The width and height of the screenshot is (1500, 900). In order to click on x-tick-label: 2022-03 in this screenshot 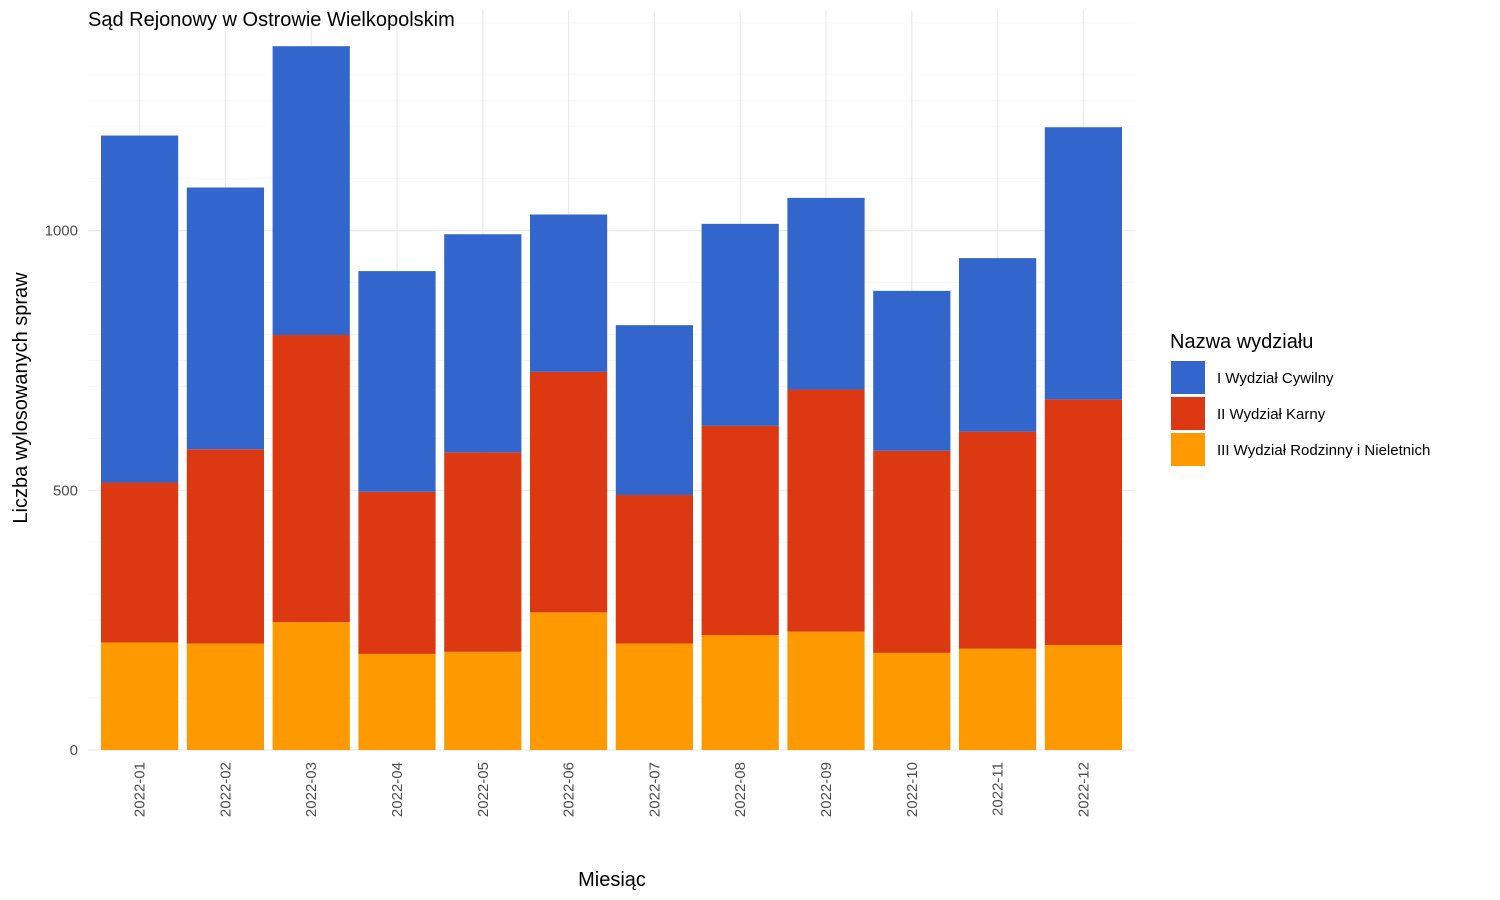, I will do `click(311, 789)`.